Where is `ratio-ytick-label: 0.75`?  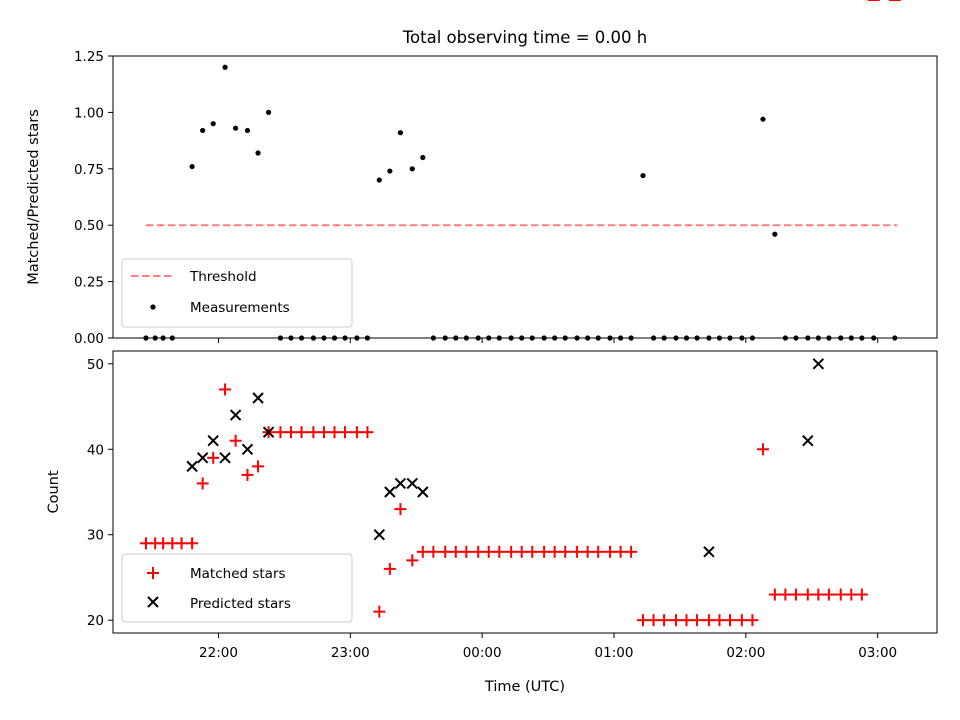 ratio-ytick-label: 0.75 is located at coordinates (89, 170).